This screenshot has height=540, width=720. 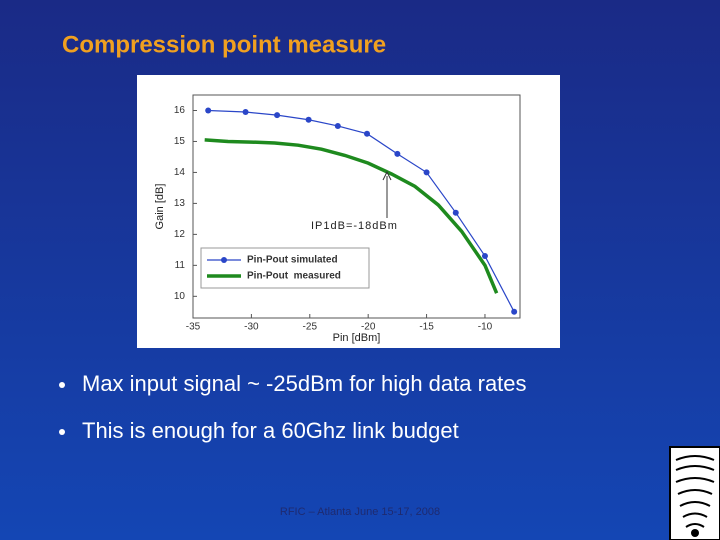 What do you see at coordinates (292, 260) in the screenshot?
I see `legend-label: Pin-Pout simulated` at bounding box center [292, 260].